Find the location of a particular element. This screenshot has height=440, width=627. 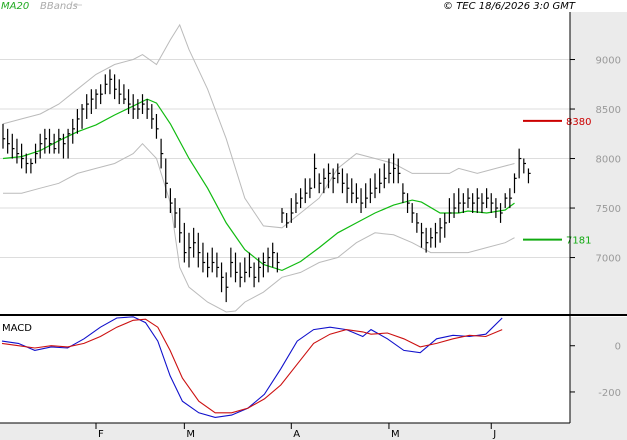

bbands-legend-label: BBands is located at coordinates (59, 6).